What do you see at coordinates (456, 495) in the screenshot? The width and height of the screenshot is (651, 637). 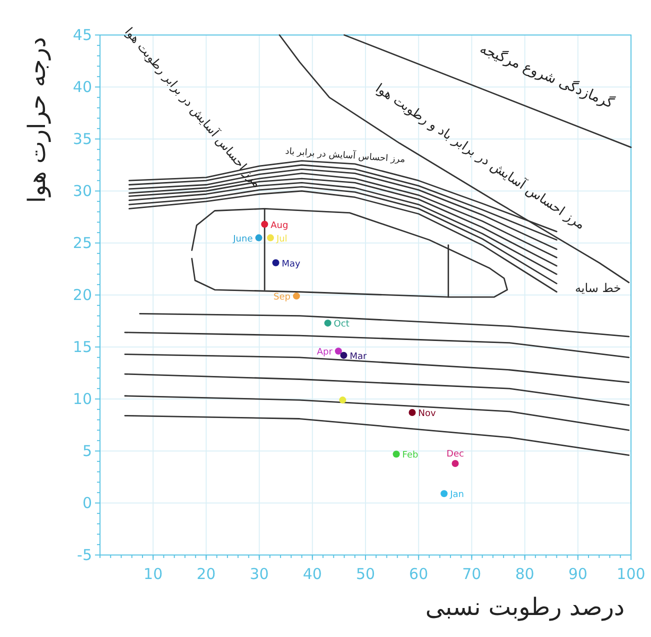 I see `series-label: Jan` at bounding box center [456, 495].